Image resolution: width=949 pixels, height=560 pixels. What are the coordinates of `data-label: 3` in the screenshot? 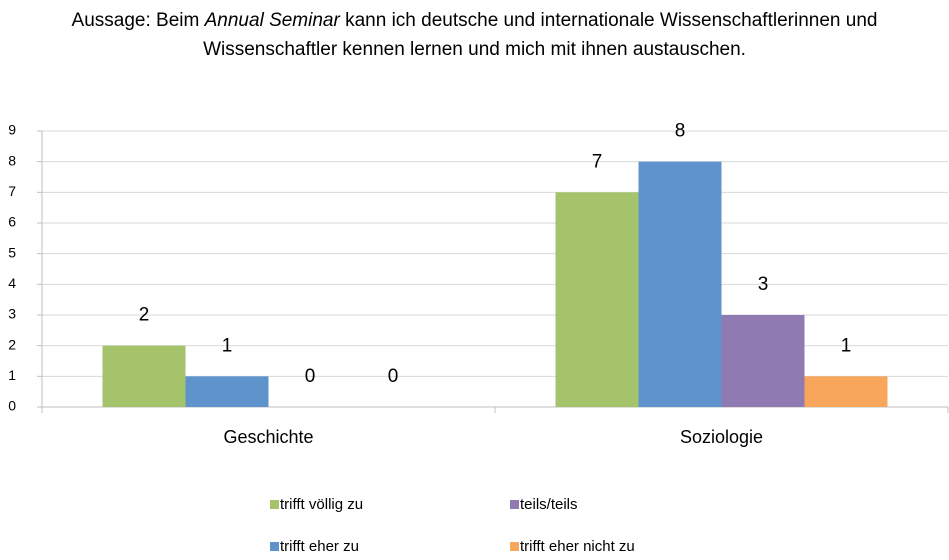 It's located at (763, 284).